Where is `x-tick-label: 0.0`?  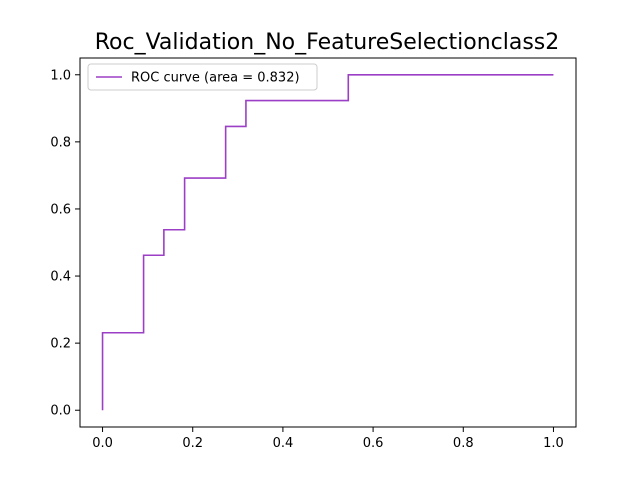
x-tick-label: 0.0 is located at coordinates (102, 443).